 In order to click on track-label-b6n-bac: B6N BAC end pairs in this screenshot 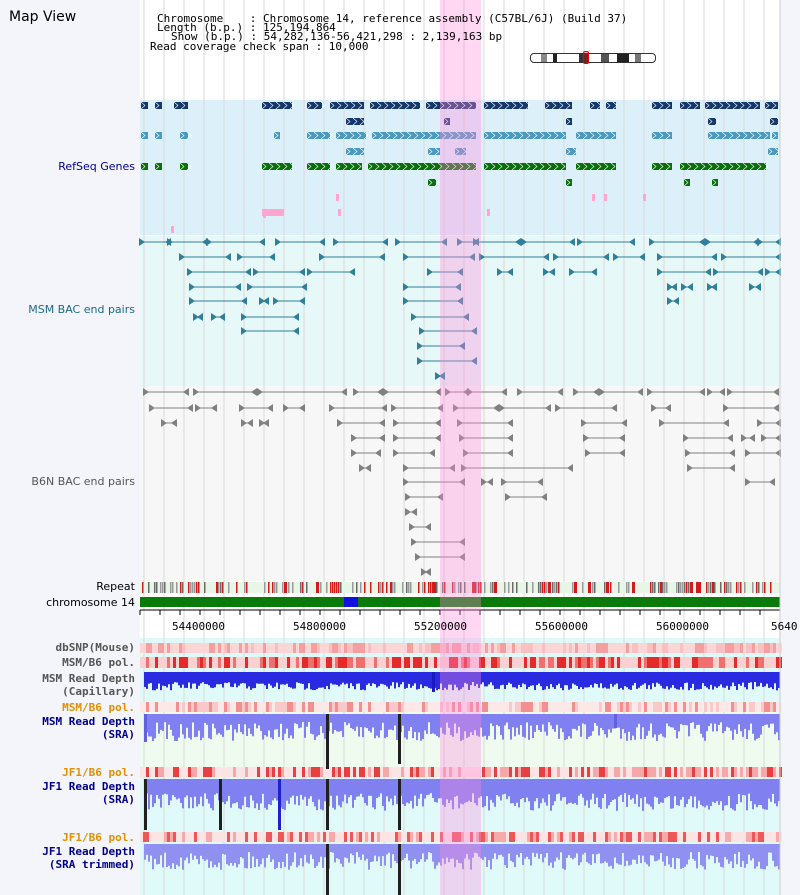, I will do `click(83, 481)`.